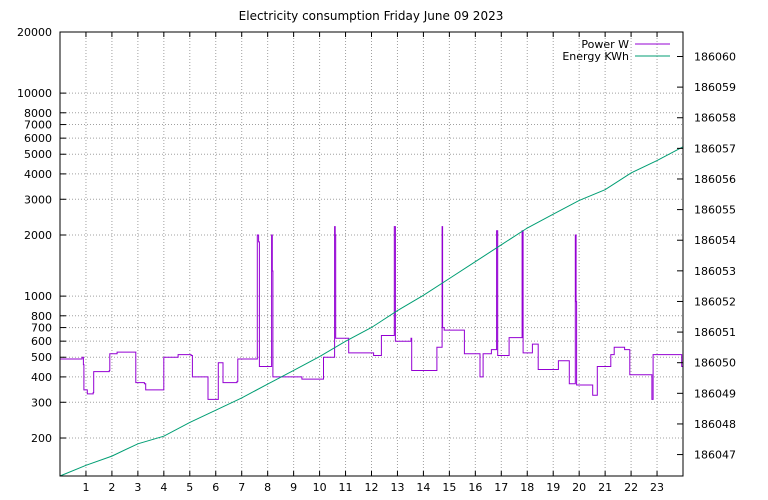  What do you see at coordinates (163, 487) in the screenshot?
I see `x-tick-label: 4` at bounding box center [163, 487].